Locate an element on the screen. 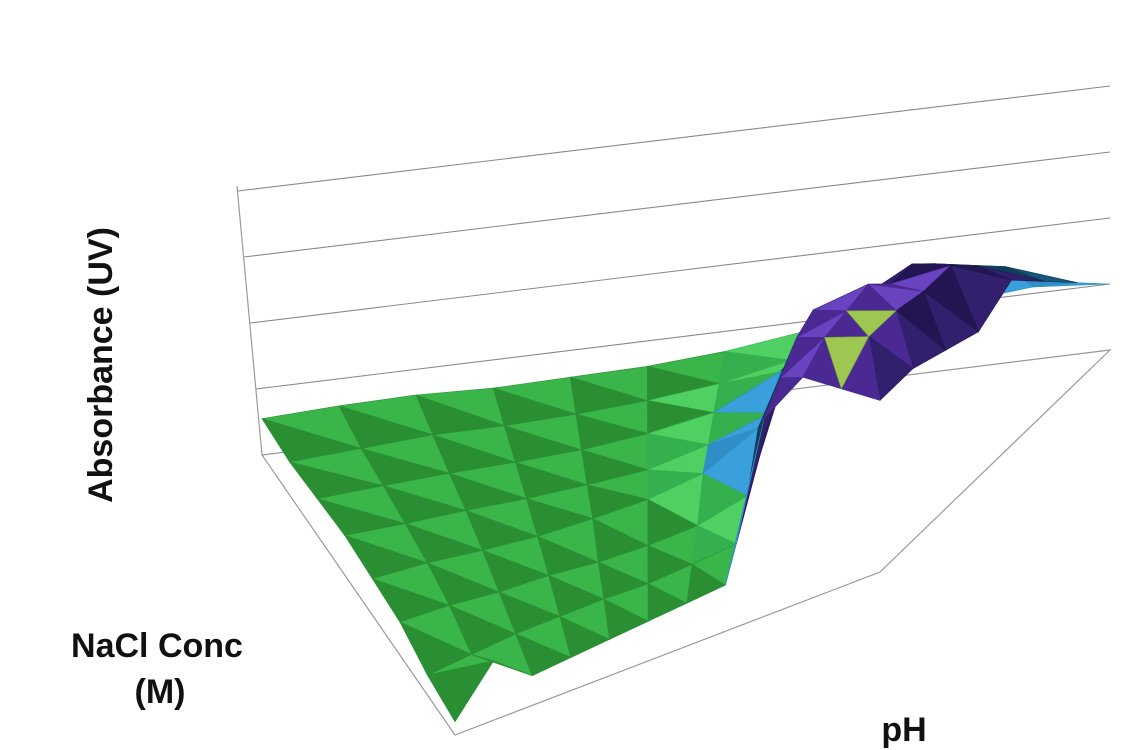  x-axis-title: pH is located at coordinates (903, 730).